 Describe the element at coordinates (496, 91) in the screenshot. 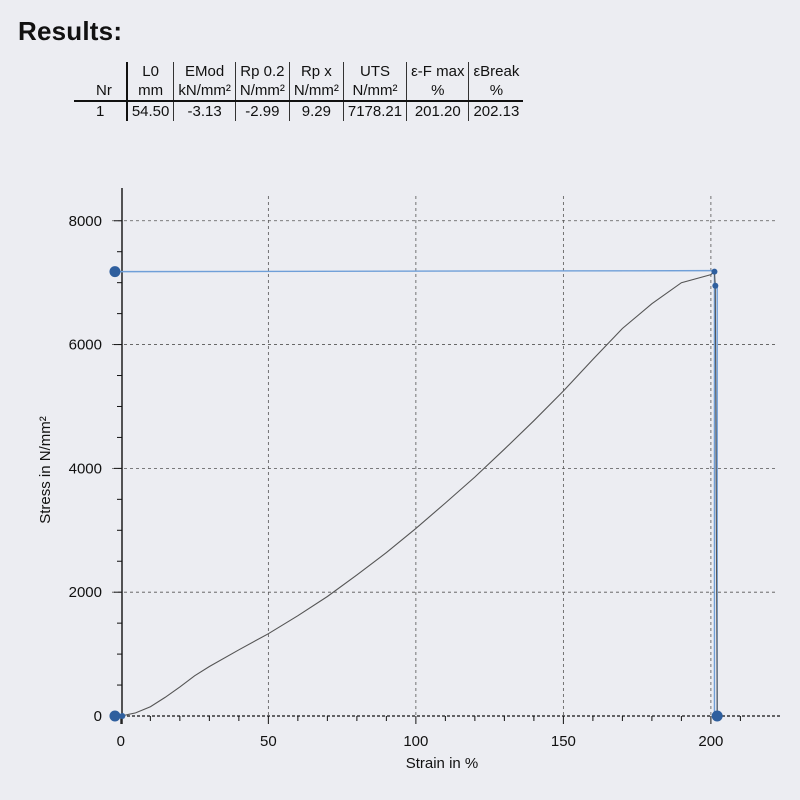

I see `column-unit-ebreak: %` at that location.